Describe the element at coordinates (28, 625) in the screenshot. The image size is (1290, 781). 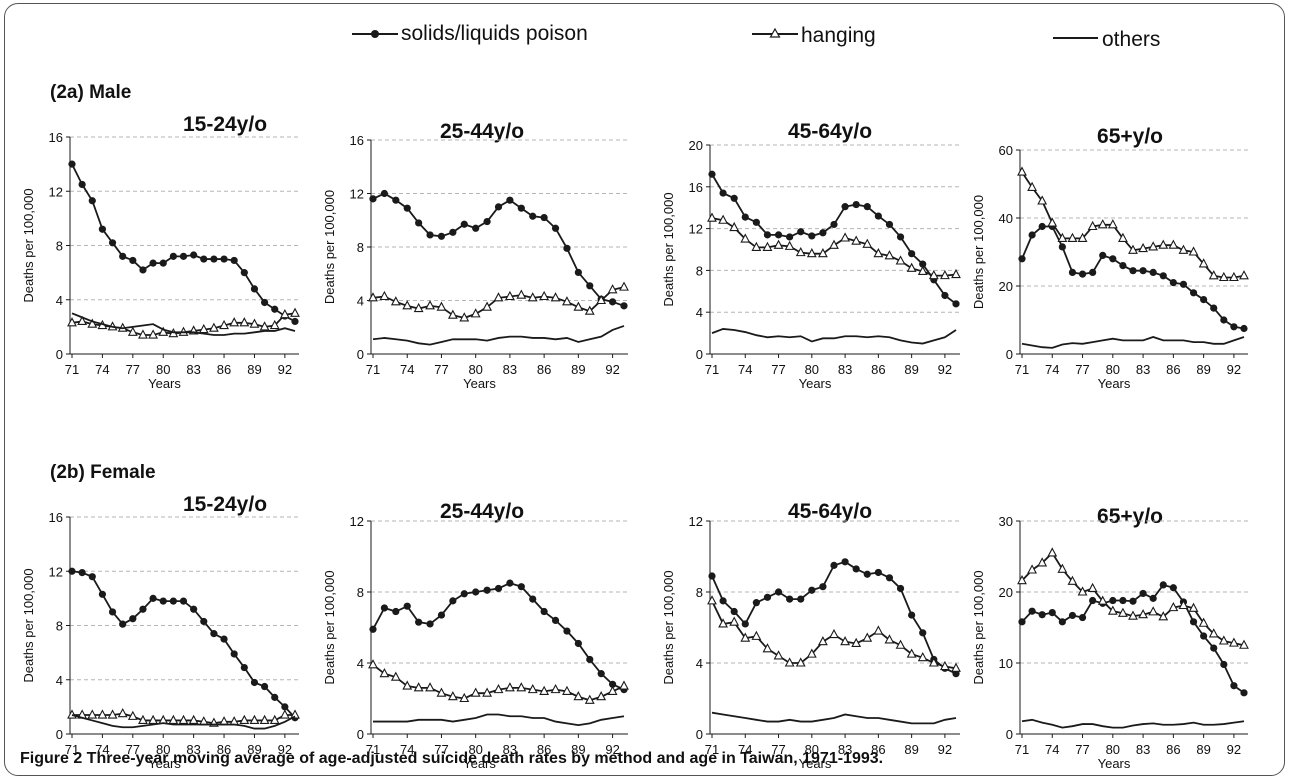
I see `y-axis-label: Deaths per 100,000` at that location.